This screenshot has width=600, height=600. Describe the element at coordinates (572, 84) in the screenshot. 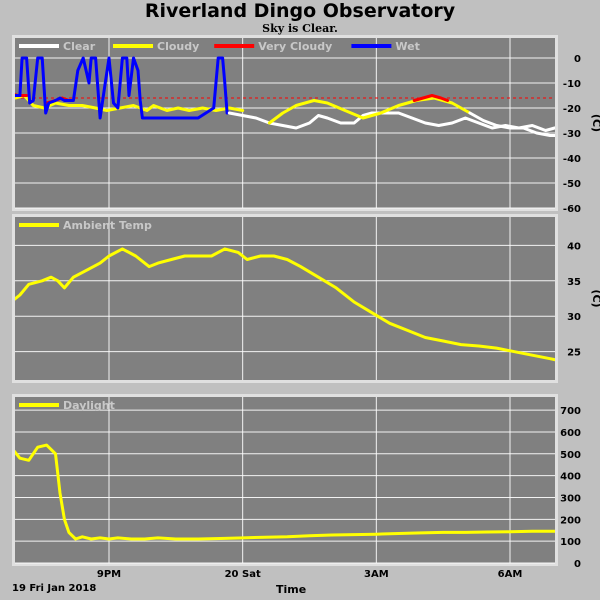

I see `sky-ytick-label: -10` at that location.